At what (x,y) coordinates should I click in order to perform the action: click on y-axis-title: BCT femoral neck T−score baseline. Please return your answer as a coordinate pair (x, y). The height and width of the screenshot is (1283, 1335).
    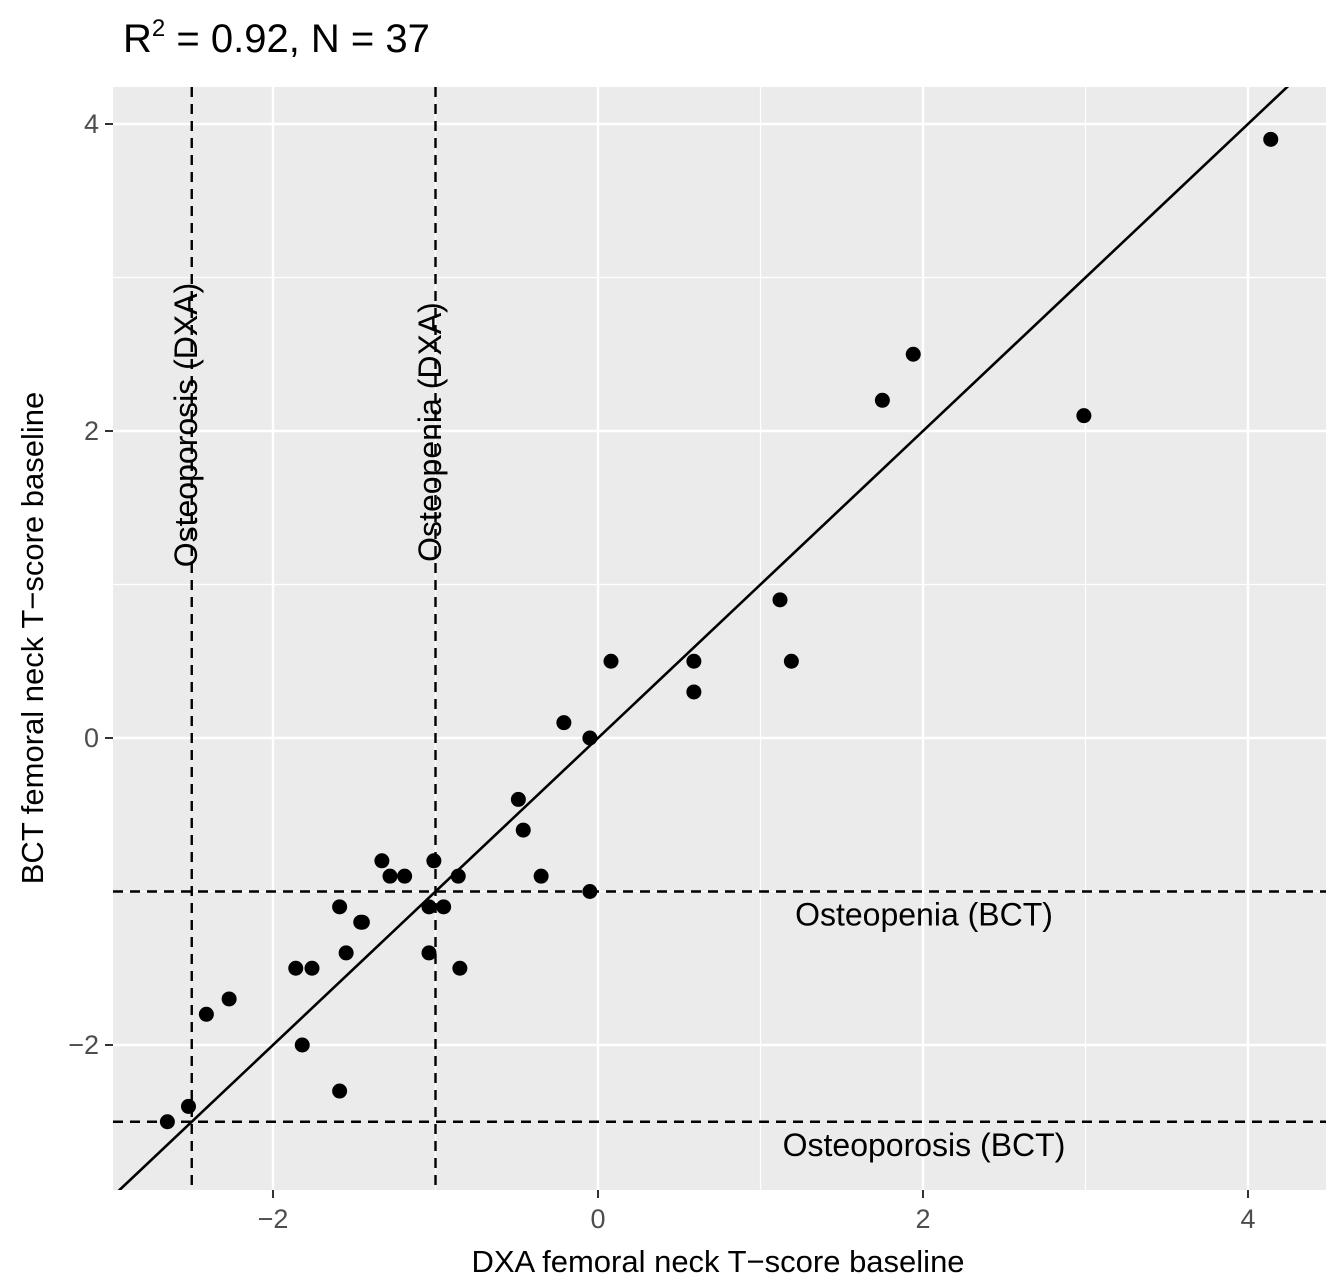
    Looking at the image, I should click on (32, 638).